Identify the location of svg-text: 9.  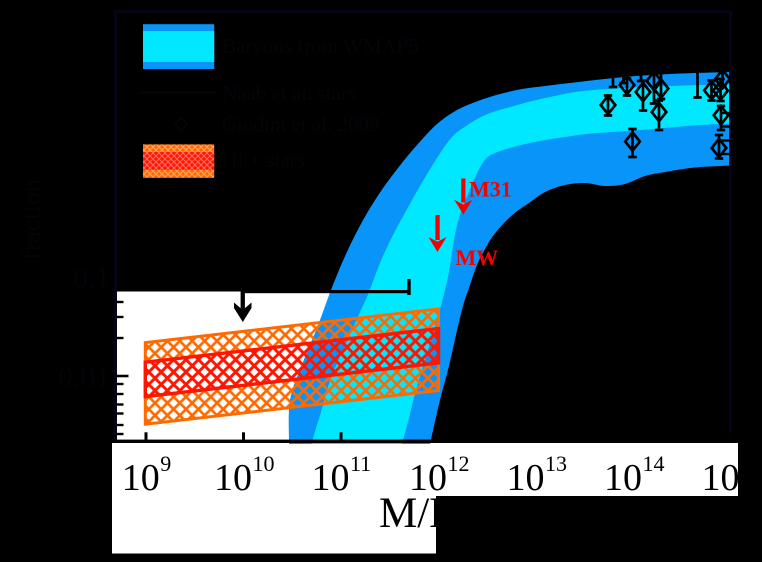
(165, 463).